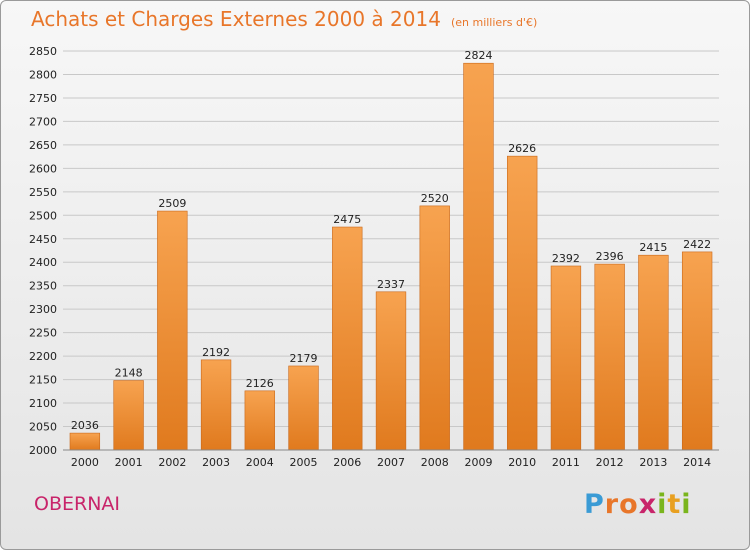 The width and height of the screenshot is (750, 550). Describe the element at coordinates (304, 462) in the screenshot. I see `x-tick-label: 2005` at that location.